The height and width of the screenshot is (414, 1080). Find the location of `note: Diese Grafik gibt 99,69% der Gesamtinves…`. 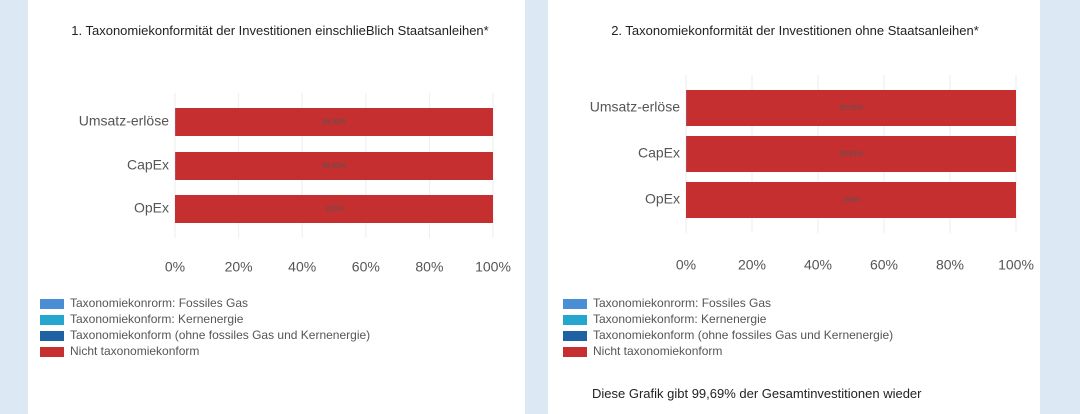

note: Diese Grafik gibt 99,69% der Gesamtinves… is located at coordinates (757, 393).